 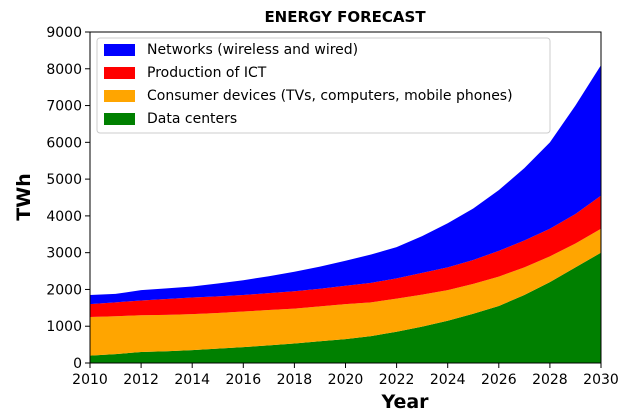 What do you see at coordinates (64, 107) in the screenshot?
I see `y-tick-label: 7000` at bounding box center [64, 107].